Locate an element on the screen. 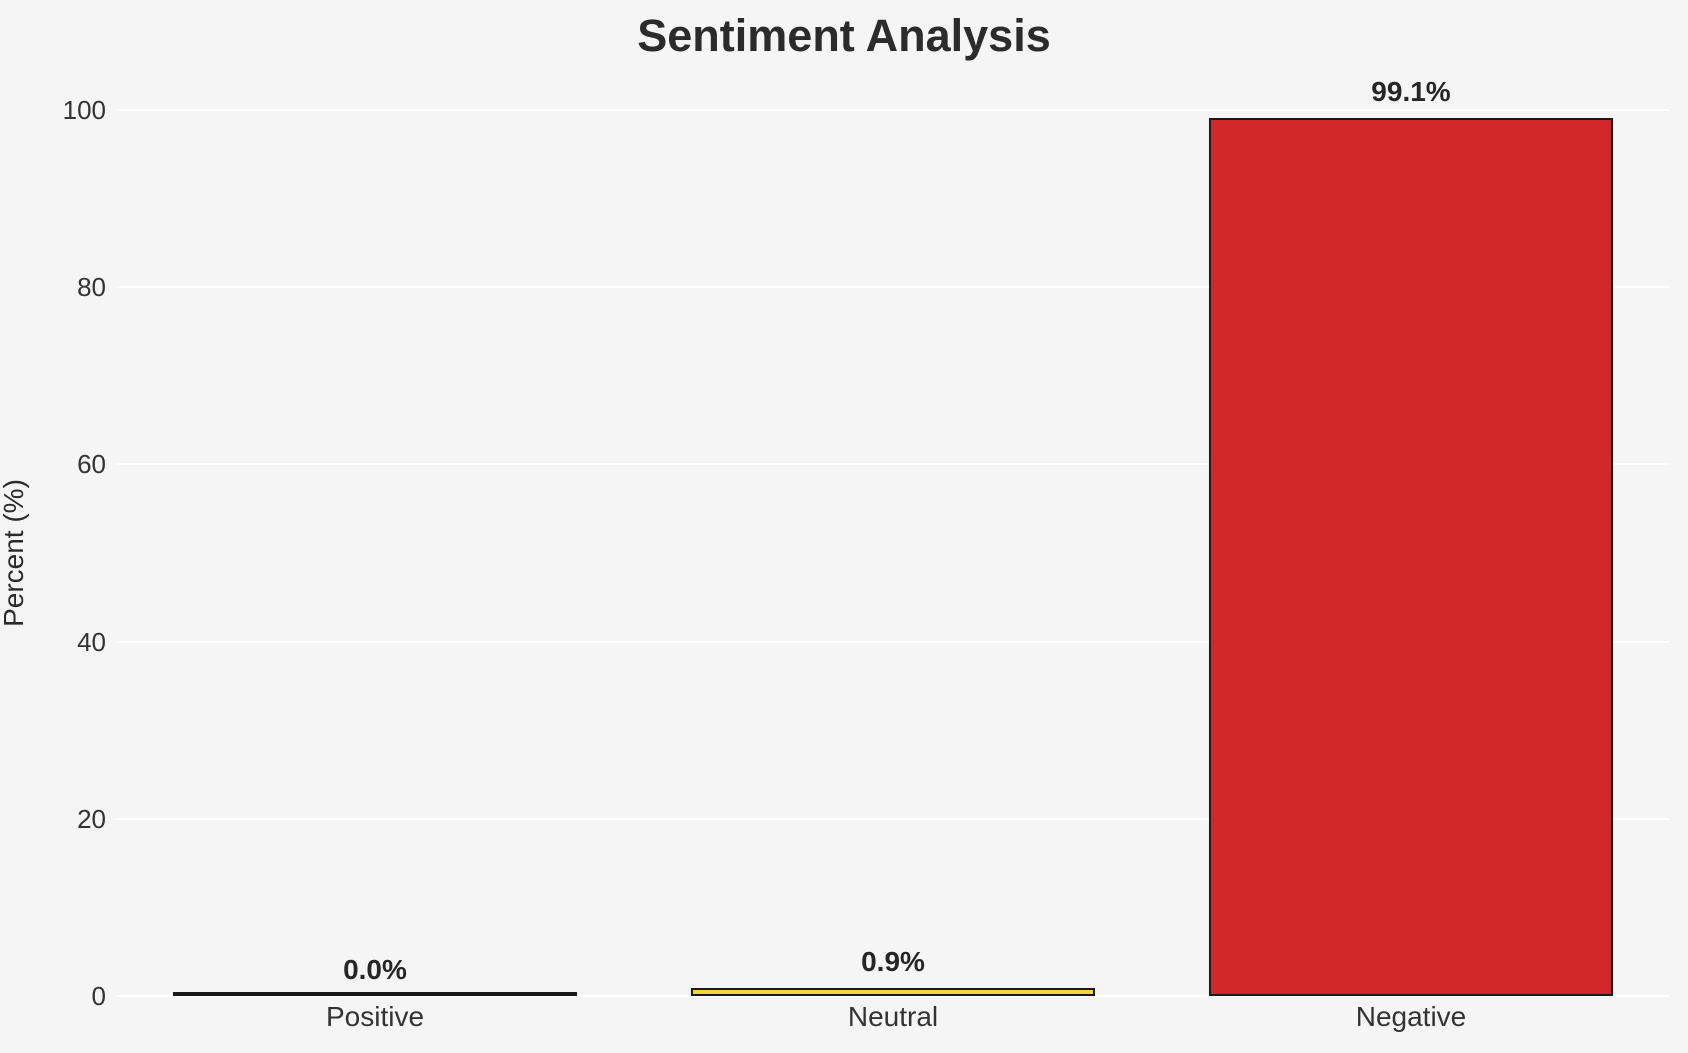 Image resolution: width=1688 pixels, height=1053 pixels. y-tick-label-100: 100 is located at coordinates (84, 110).